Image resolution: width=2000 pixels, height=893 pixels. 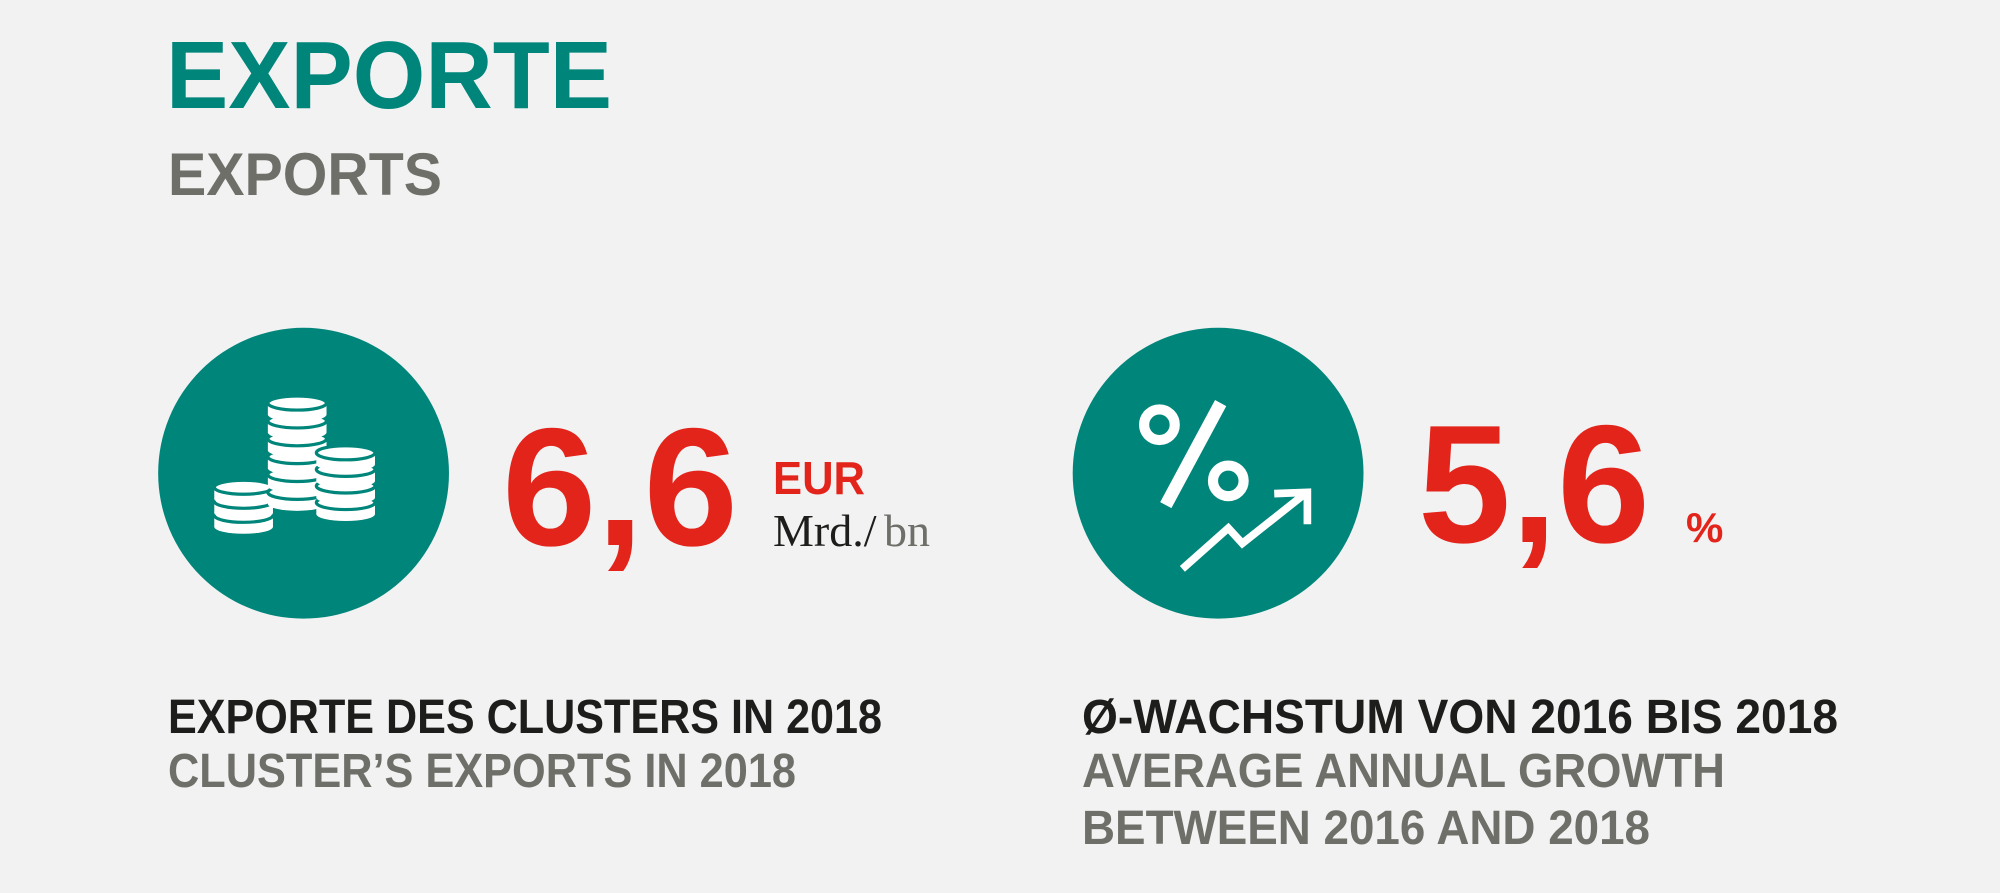 I want to click on stat-unit: %, so click(x=1704, y=527).